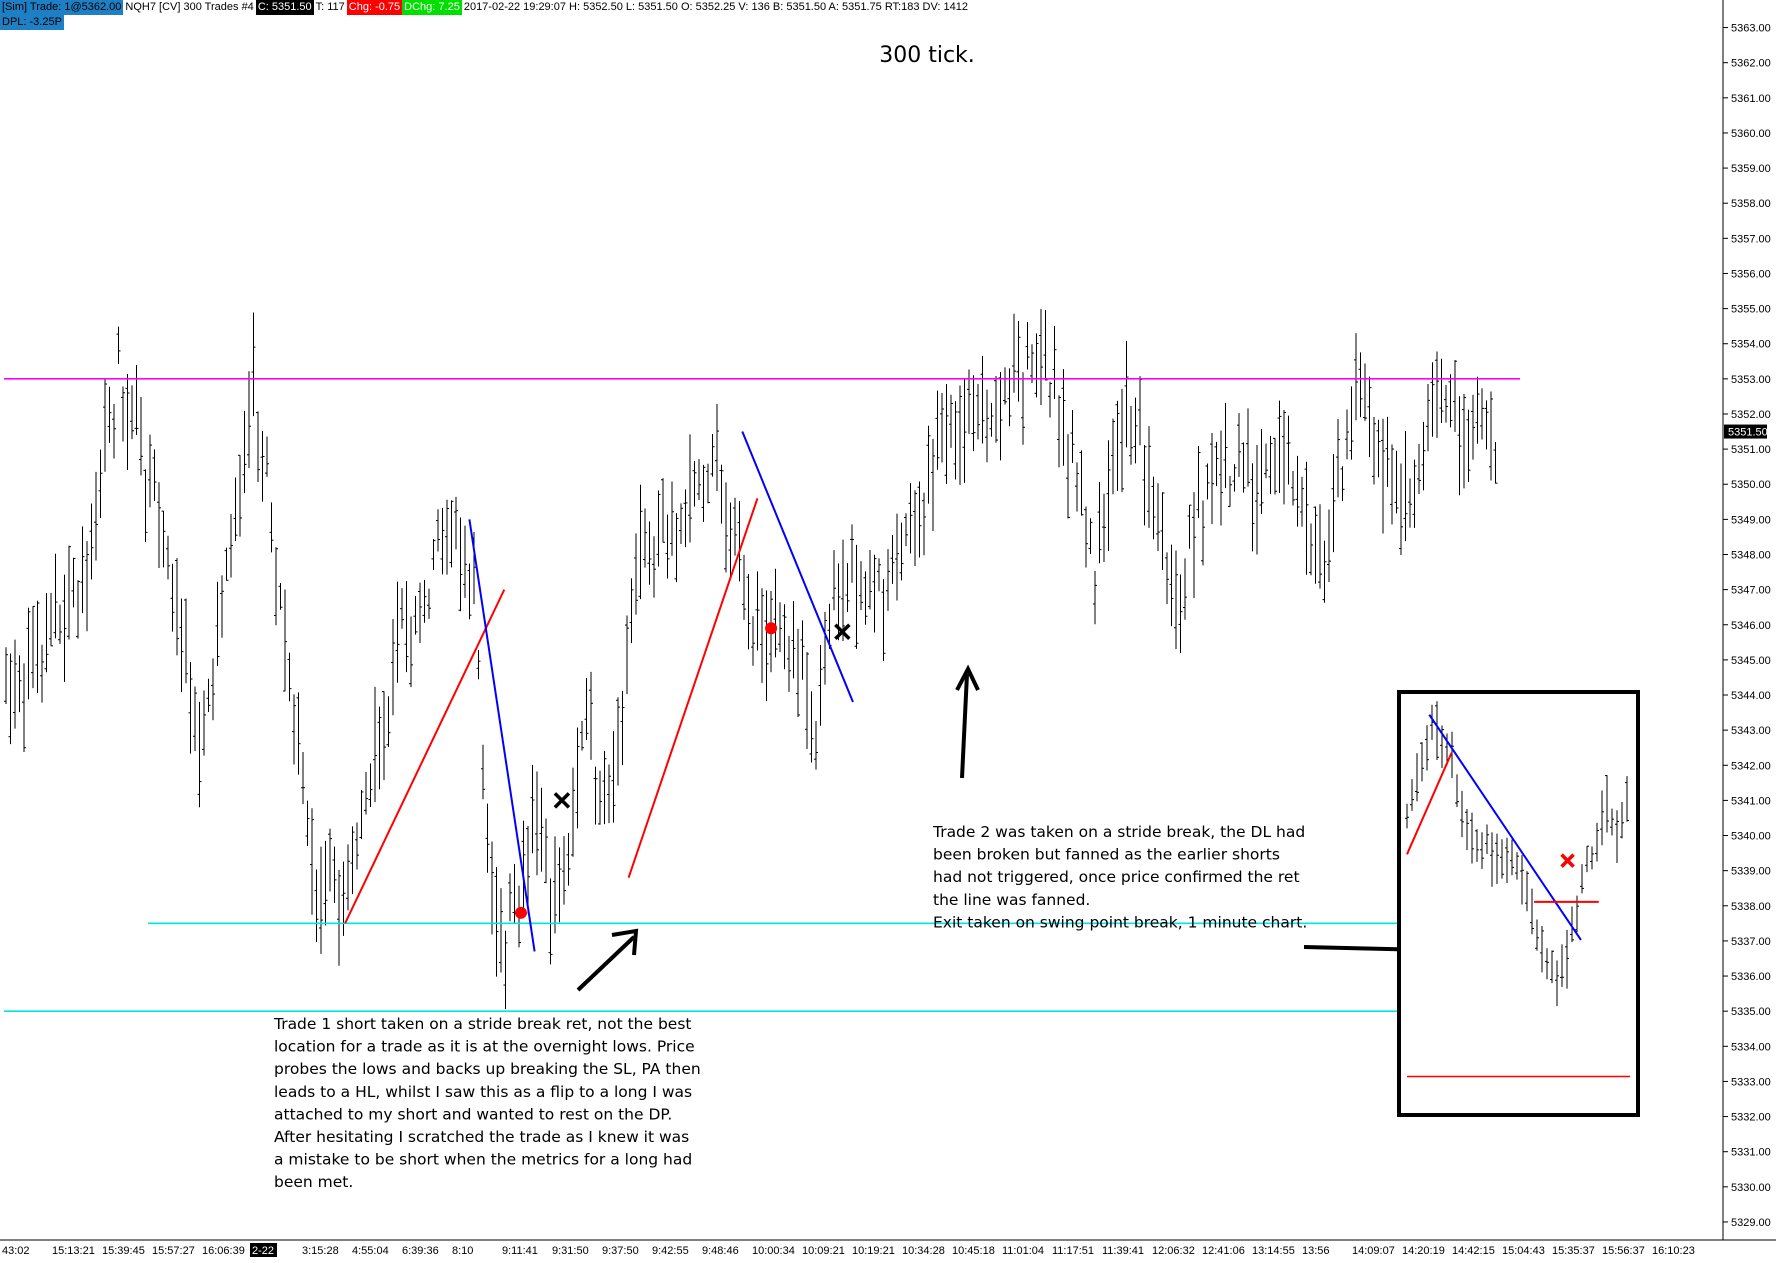 This screenshot has height=1263, width=1776. I want to click on y-tick-label: 5343.00, so click(1751, 731).